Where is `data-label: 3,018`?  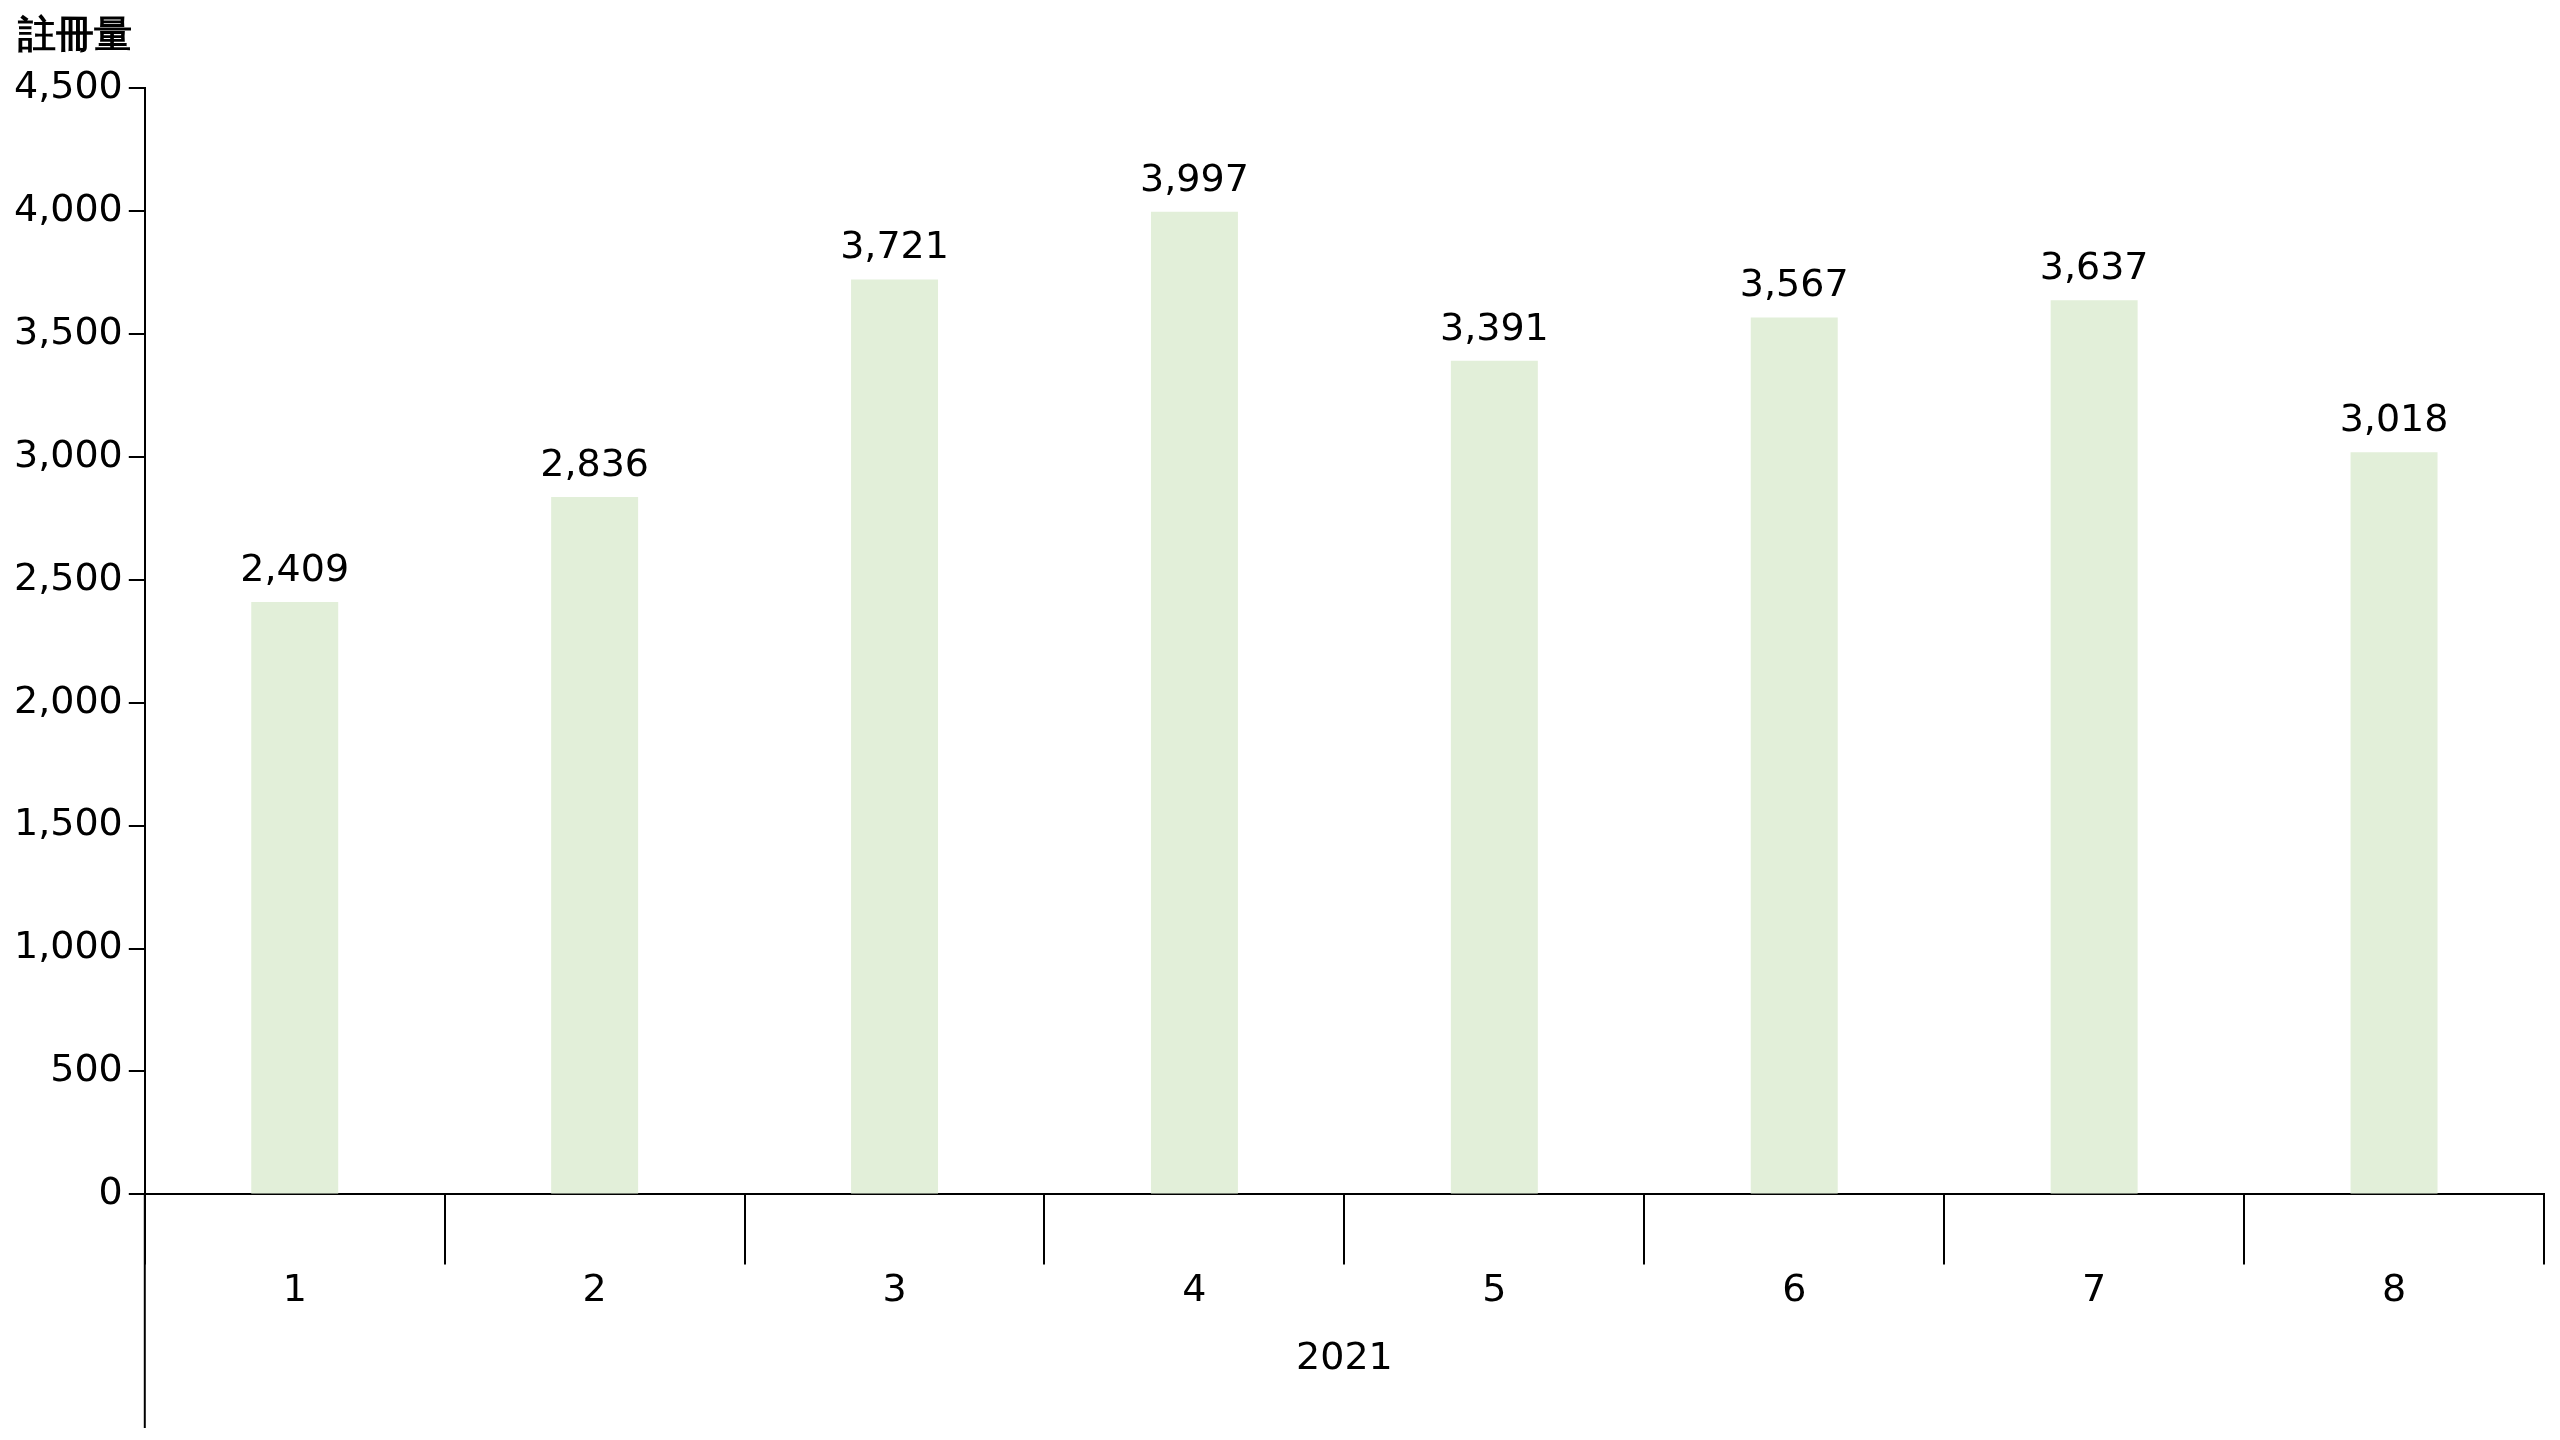
data-label: 3,018 is located at coordinates (2394, 418).